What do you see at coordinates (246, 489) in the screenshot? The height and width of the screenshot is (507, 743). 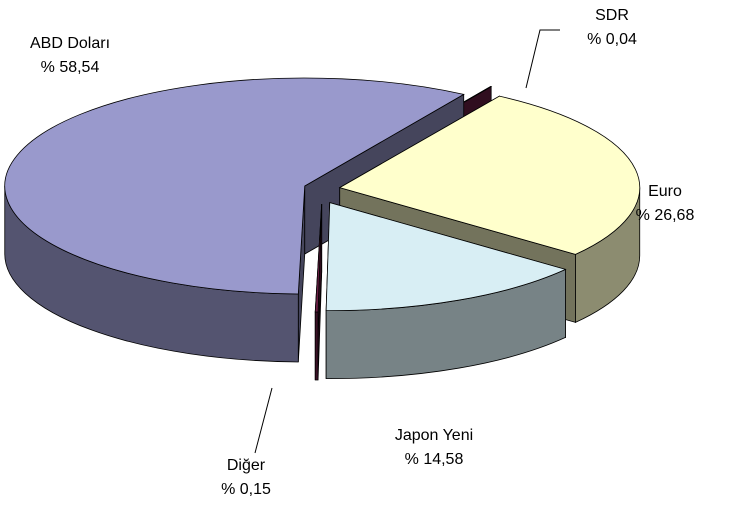 I see `slice-value-label: % 0,15` at bounding box center [246, 489].